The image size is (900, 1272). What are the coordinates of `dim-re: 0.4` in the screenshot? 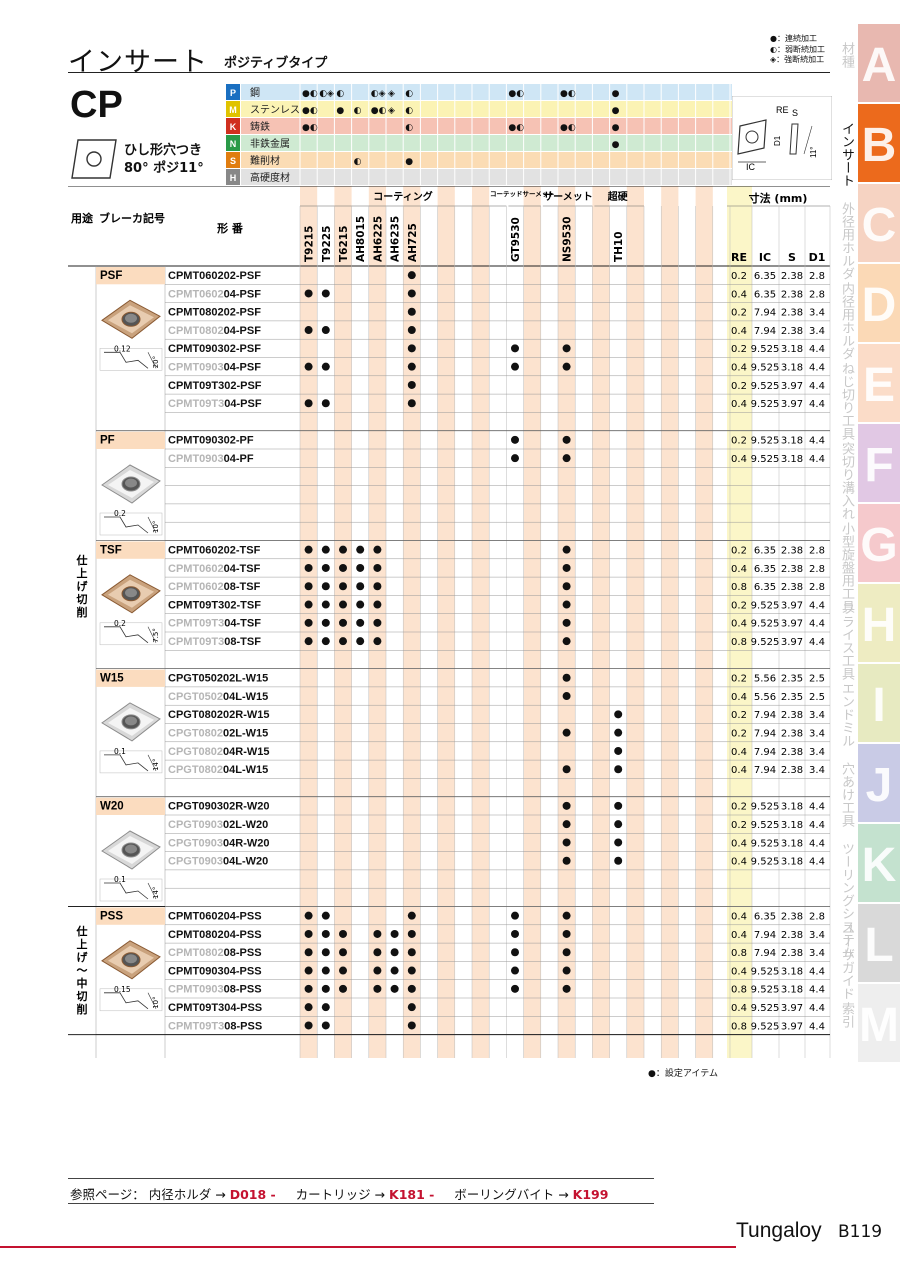 It's located at (739, 843).